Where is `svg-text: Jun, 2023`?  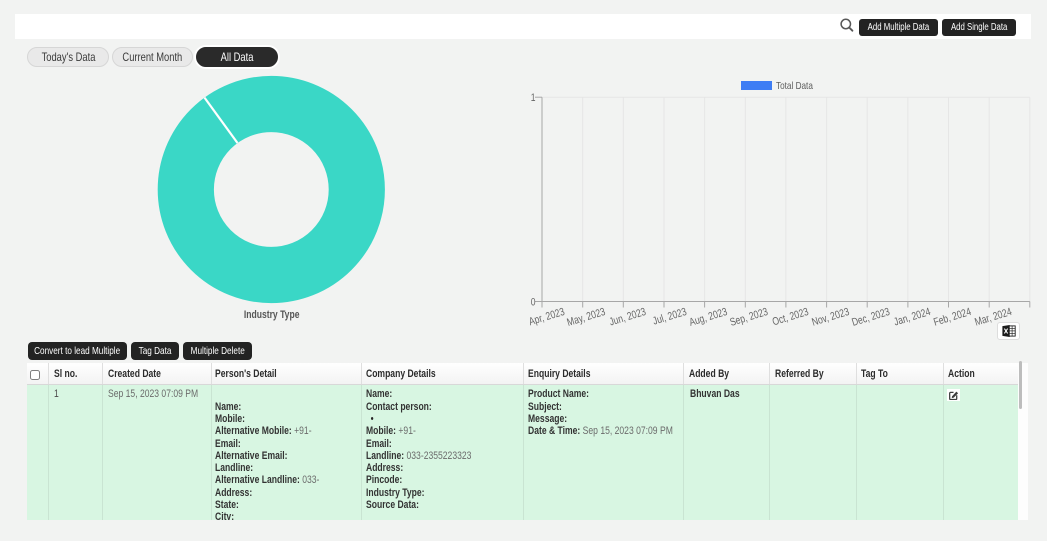
svg-text: Jun, 2023 is located at coordinates (628, 317).